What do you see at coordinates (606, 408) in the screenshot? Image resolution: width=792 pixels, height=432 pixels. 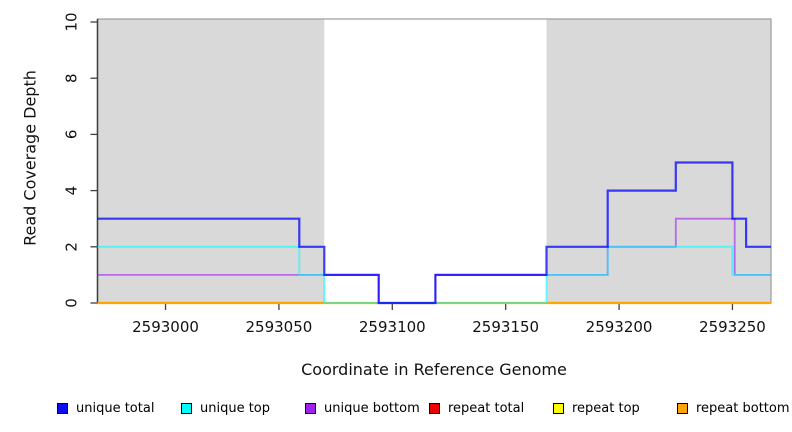 I see `legend-label: repeat top` at bounding box center [606, 408].